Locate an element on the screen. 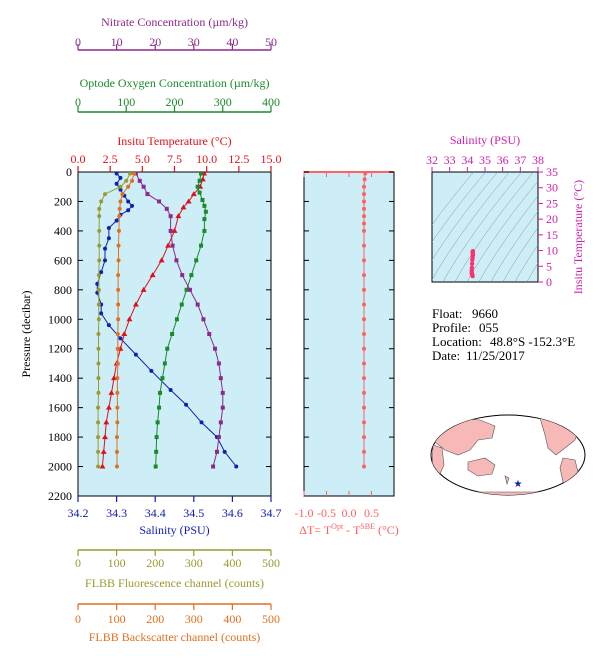  ts-plot-area is located at coordinates (485, 227).